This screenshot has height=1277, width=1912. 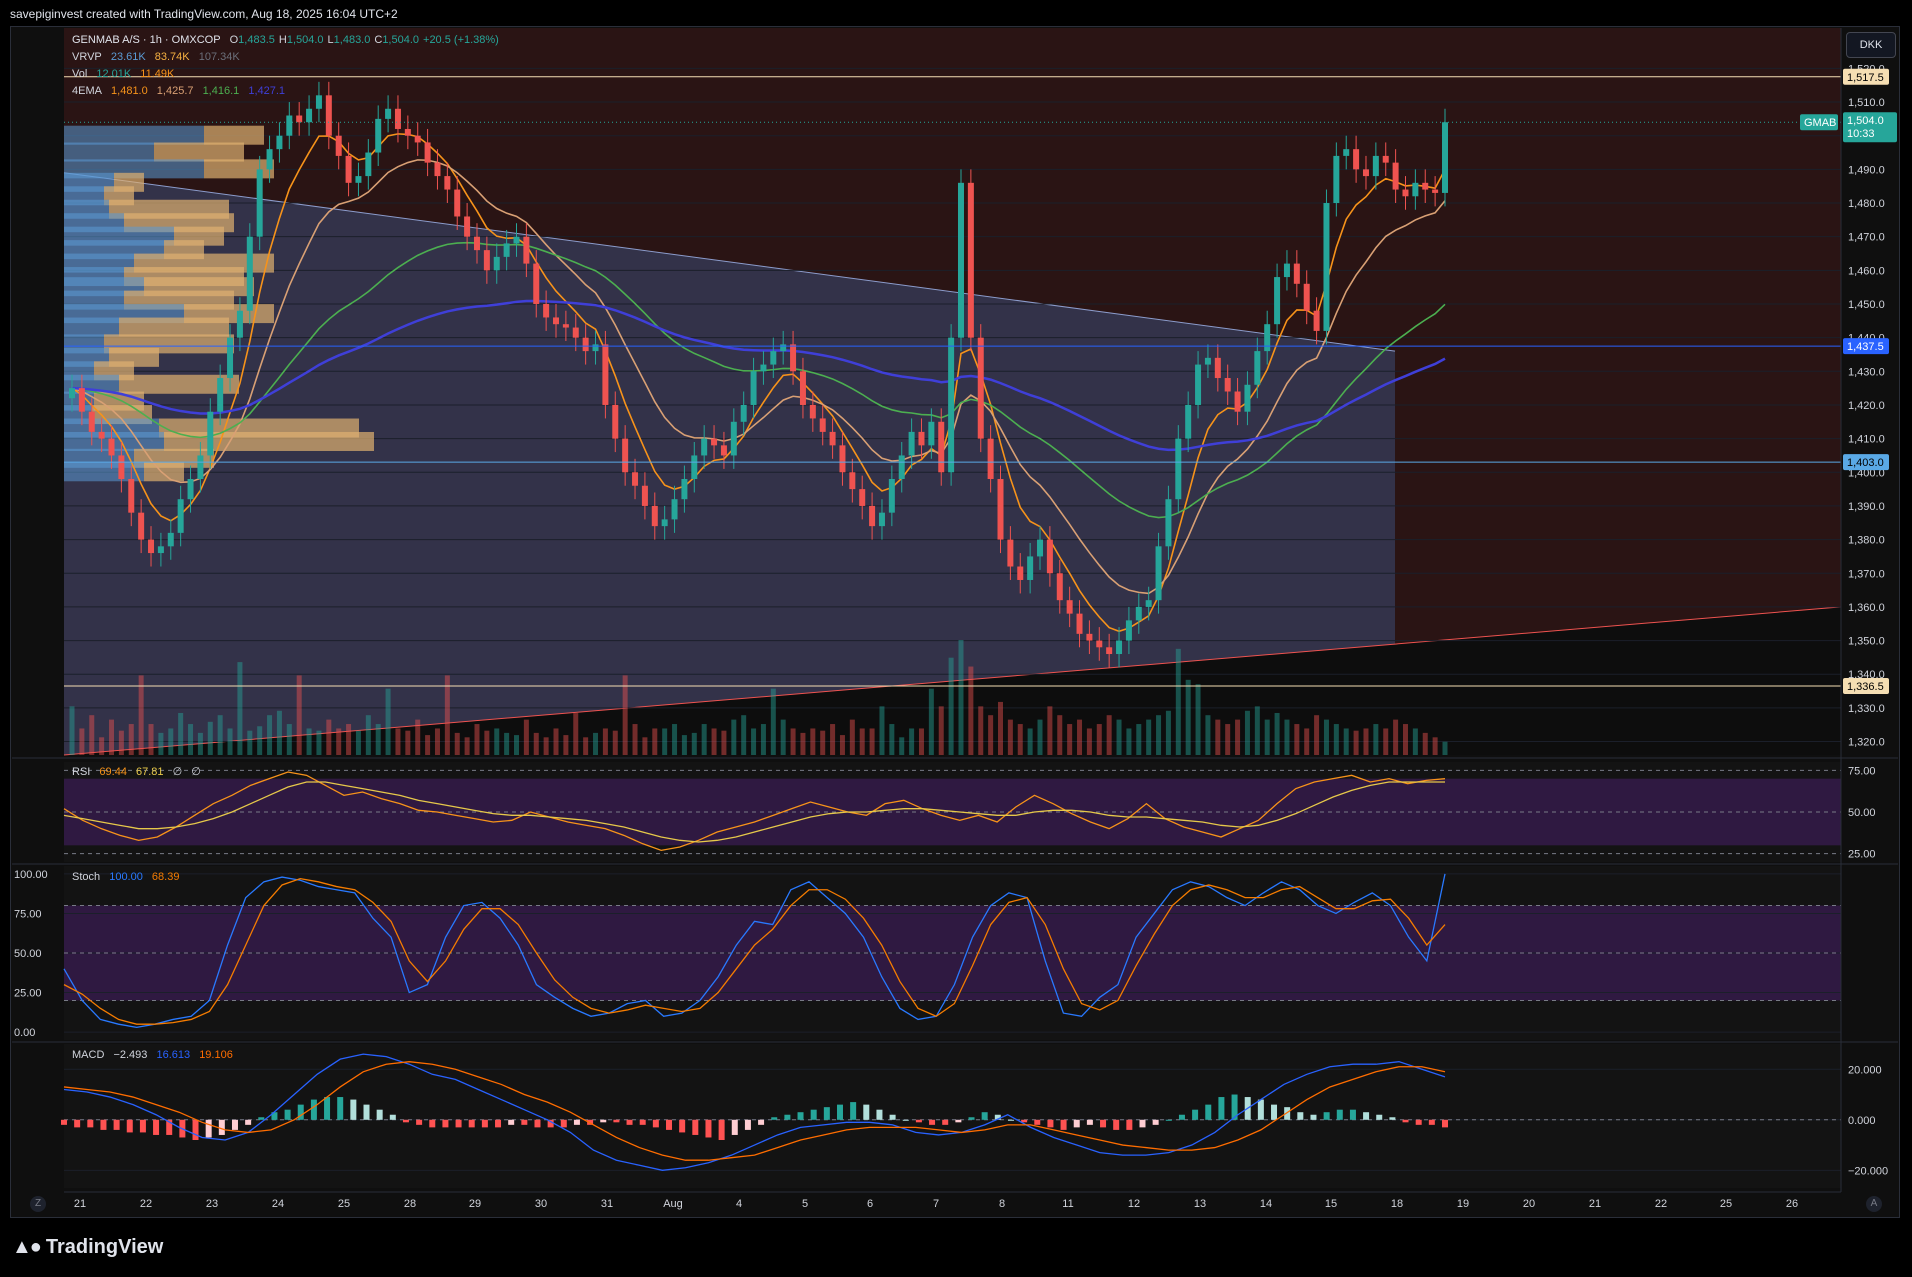 I want to click on time-axis-tick: 30, so click(x=541, y=1204).